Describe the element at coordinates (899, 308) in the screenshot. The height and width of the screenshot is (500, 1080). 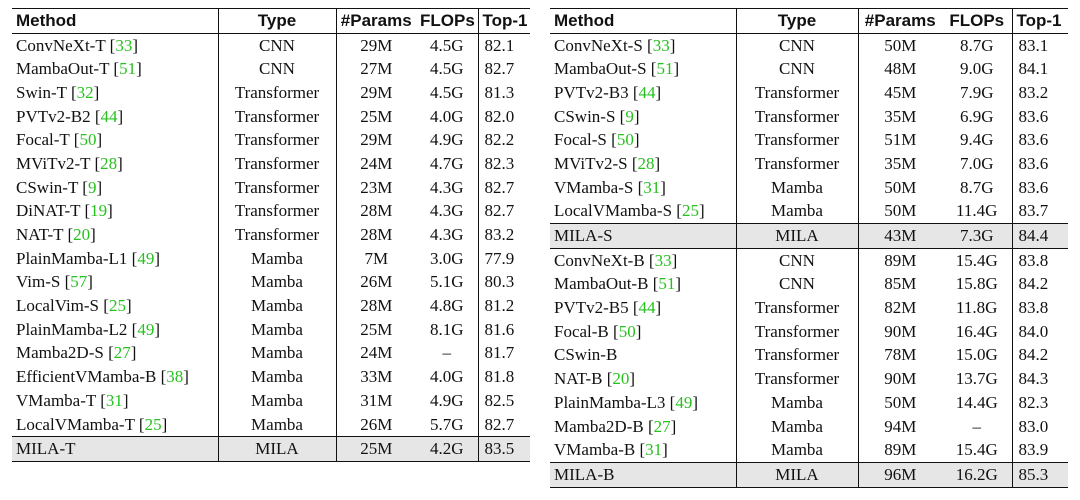
I see `params-cell: 82M` at that location.